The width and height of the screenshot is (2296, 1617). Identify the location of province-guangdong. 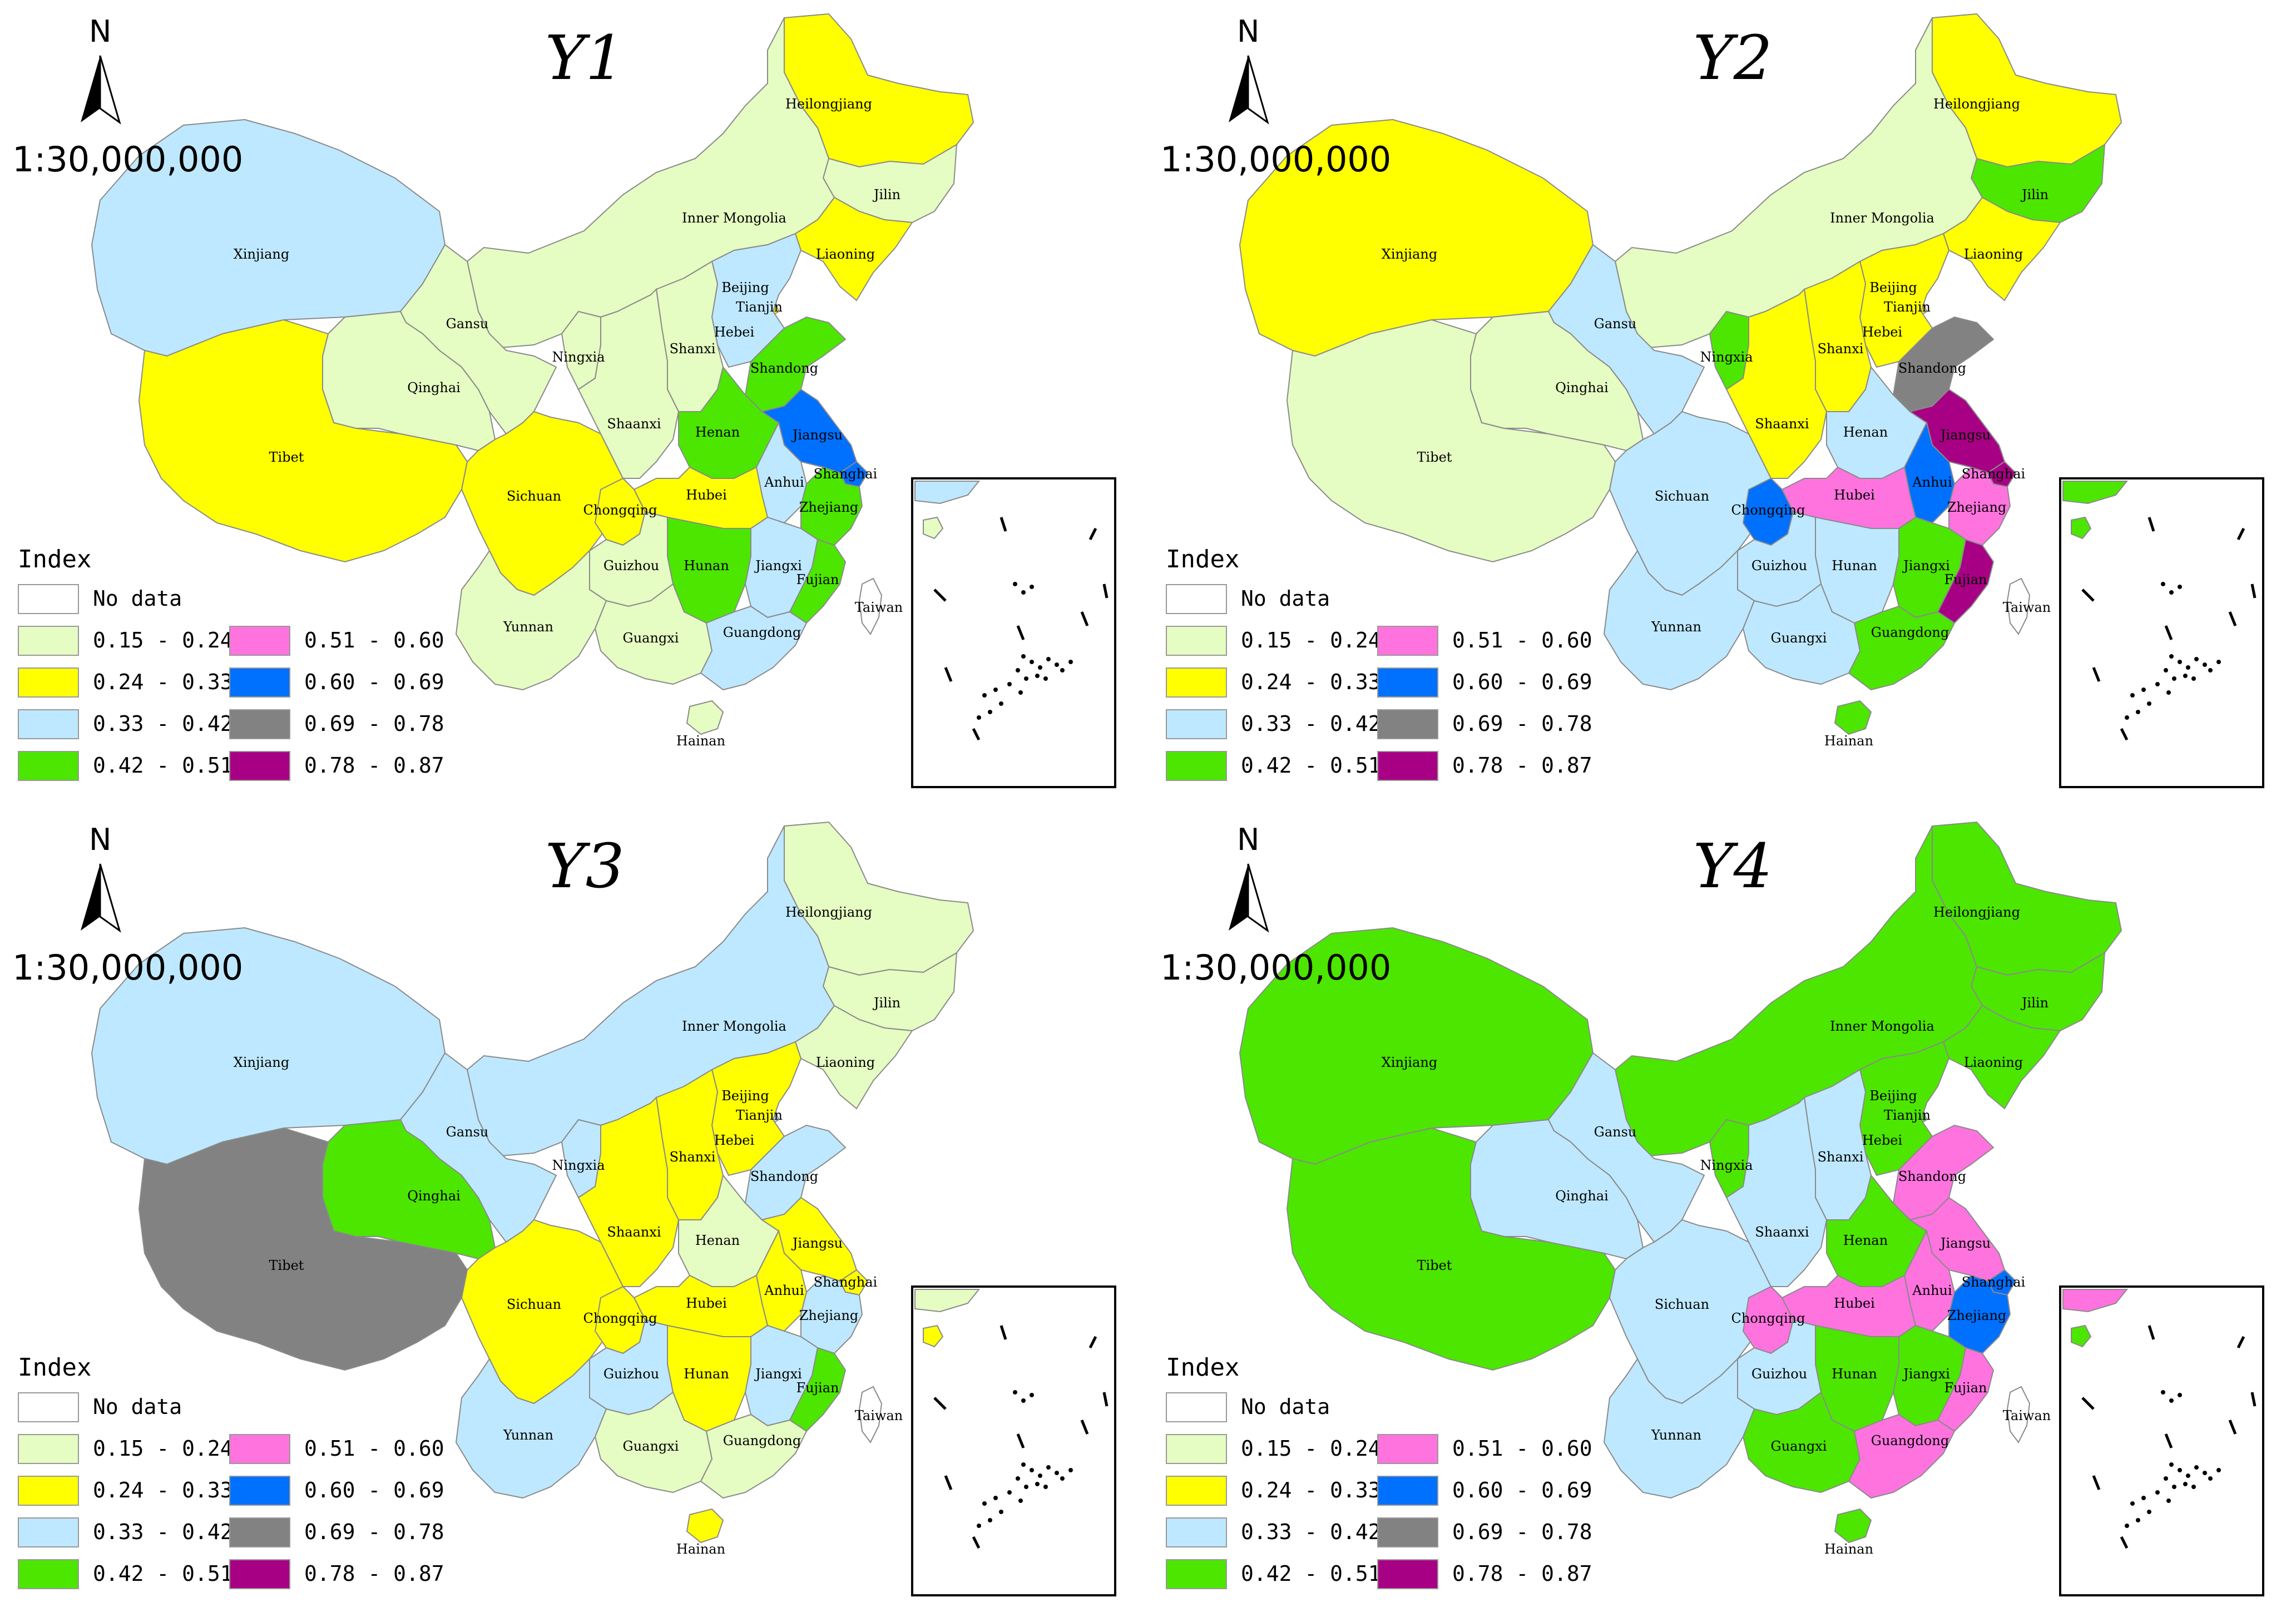
(1902, 1456).